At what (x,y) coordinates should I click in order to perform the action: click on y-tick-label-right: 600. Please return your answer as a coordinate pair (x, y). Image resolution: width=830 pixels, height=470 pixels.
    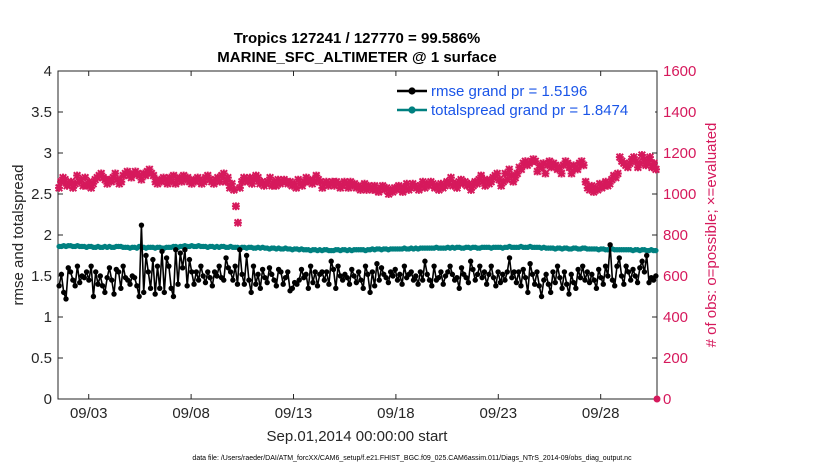
    Looking at the image, I should click on (675, 276).